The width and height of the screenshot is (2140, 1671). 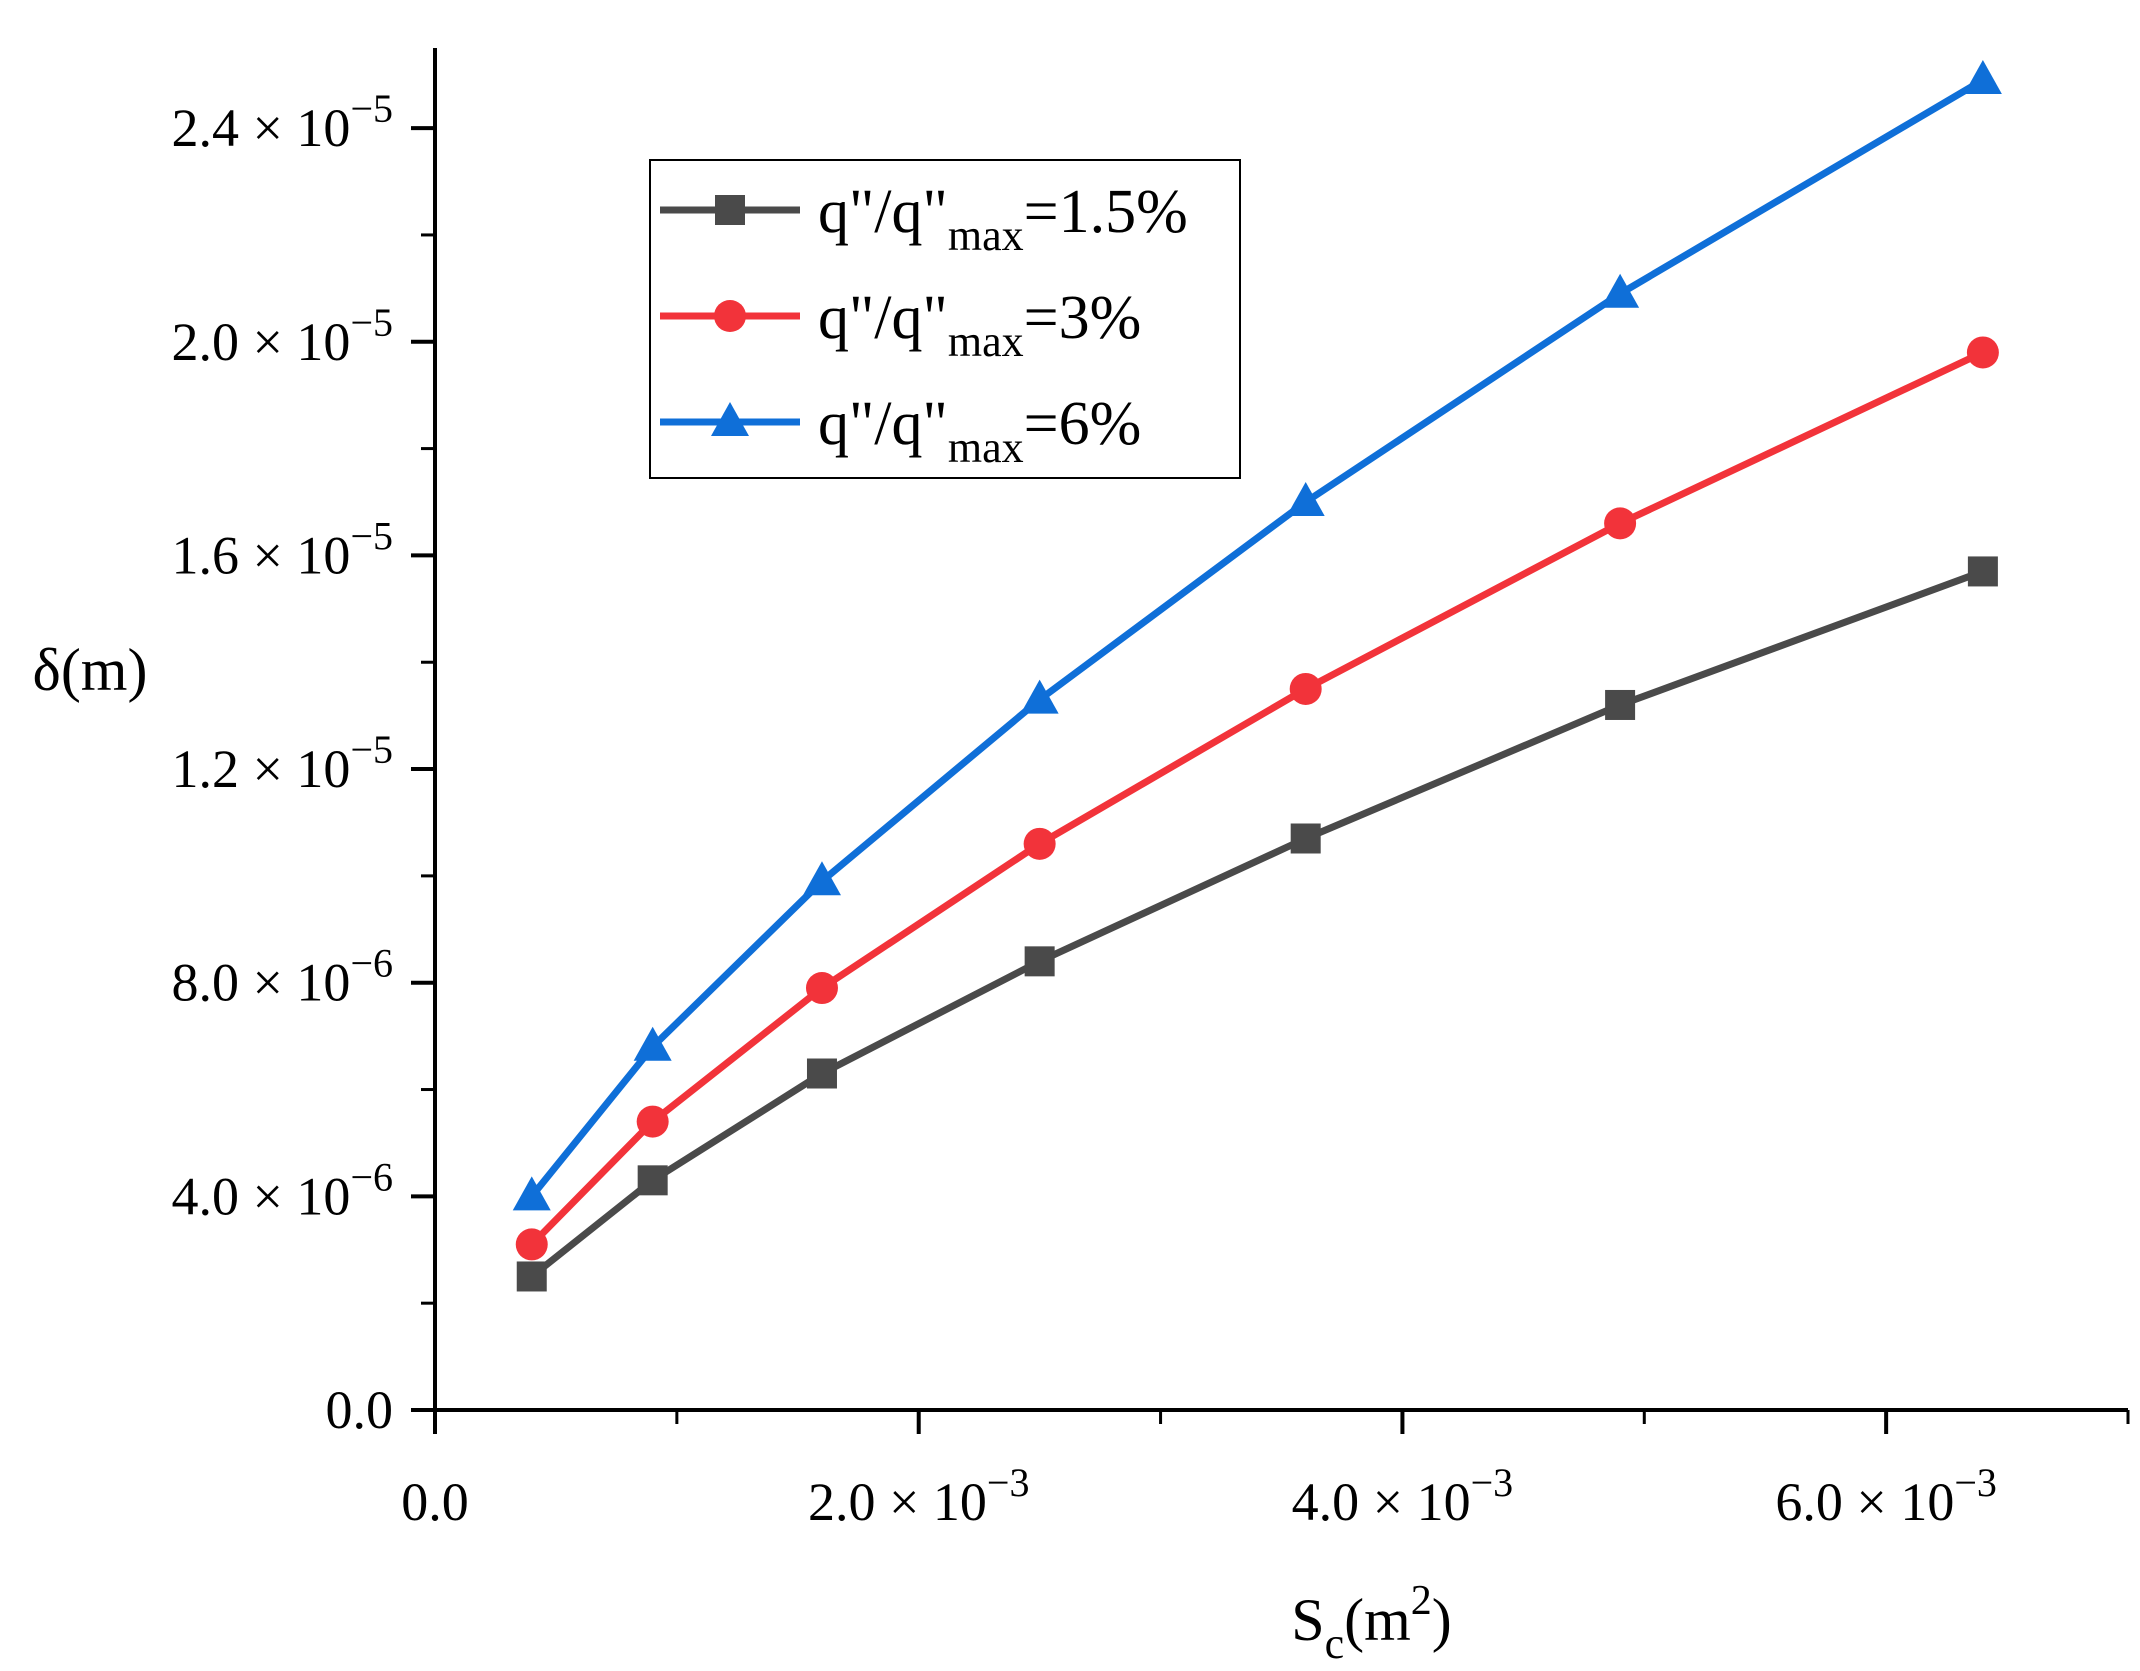 What do you see at coordinates (1371, 1623) in the screenshot?
I see `x-axis-title: Sc(m2)` at bounding box center [1371, 1623].